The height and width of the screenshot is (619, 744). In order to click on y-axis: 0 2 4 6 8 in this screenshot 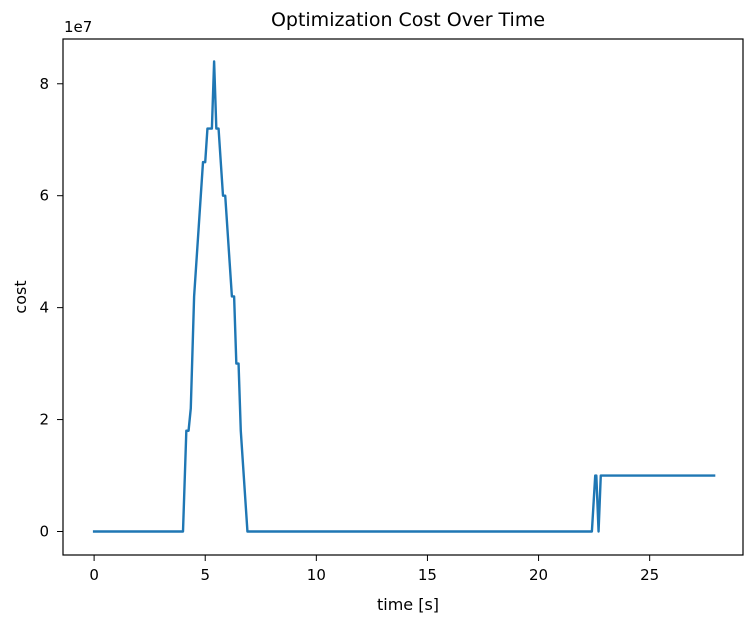, I will do `click(51, 307)`.